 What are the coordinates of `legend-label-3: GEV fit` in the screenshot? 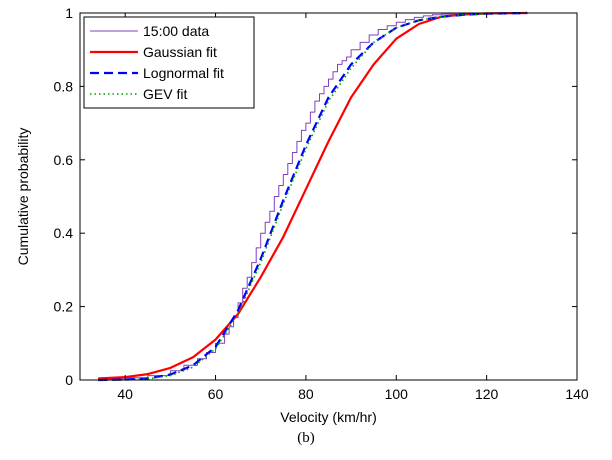 It's located at (165, 94).